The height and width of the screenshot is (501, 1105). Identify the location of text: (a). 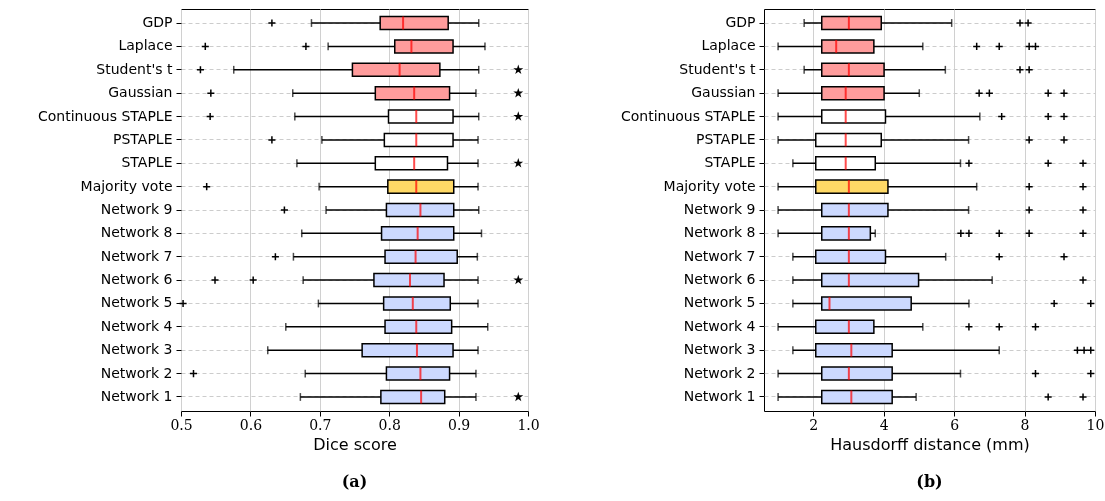
(354, 481).